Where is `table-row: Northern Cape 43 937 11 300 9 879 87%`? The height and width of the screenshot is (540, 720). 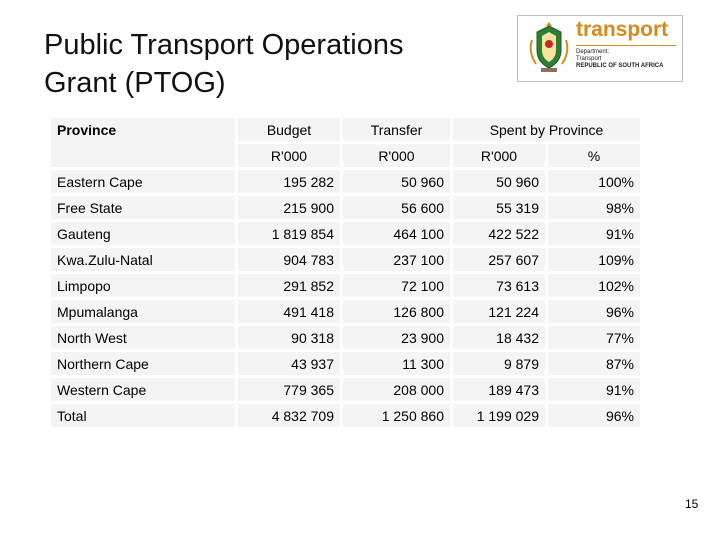
table-row: Northern Cape 43 937 11 300 9 879 87% is located at coordinates (345, 363).